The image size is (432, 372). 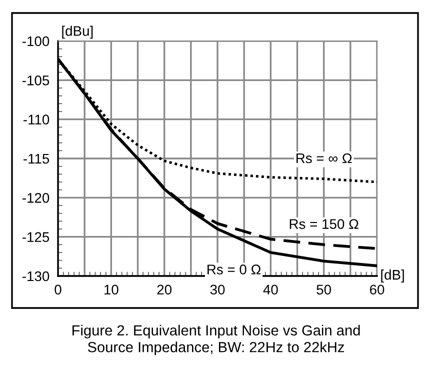 What do you see at coordinates (36, 237) in the screenshot?
I see `y-tick-label: -125` at bounding box center [36, 237].